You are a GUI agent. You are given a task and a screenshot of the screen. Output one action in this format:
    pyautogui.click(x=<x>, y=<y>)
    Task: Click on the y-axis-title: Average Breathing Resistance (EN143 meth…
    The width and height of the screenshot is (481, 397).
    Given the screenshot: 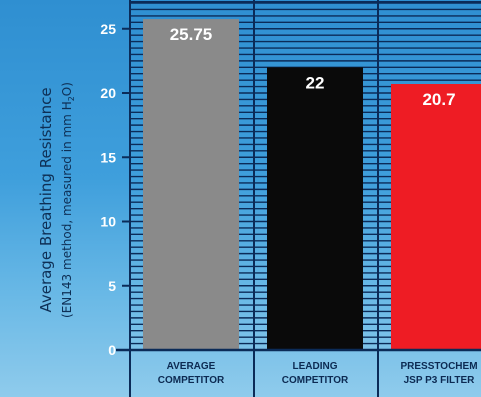 What is the action you would take?
    pyautogui.click(x=56, y=200)
    